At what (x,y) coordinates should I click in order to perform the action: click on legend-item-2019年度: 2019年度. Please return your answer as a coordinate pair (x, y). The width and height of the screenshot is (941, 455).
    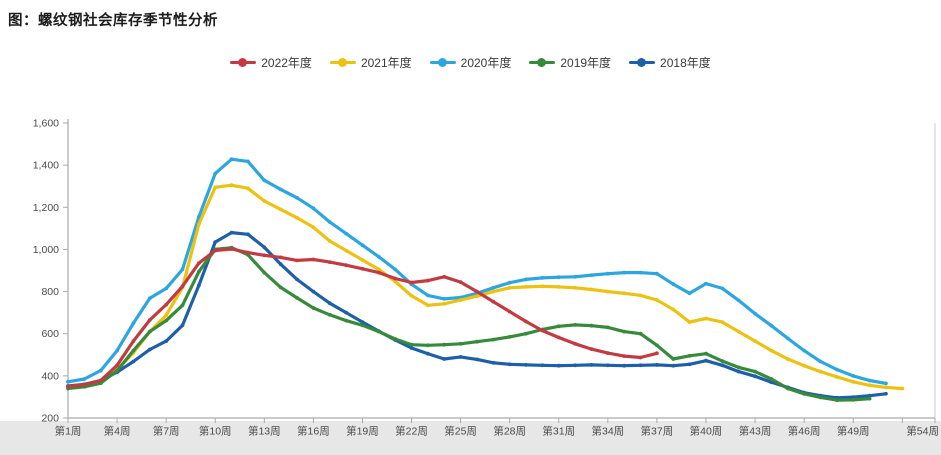
    Looking at the image, I should click on (570, 62).